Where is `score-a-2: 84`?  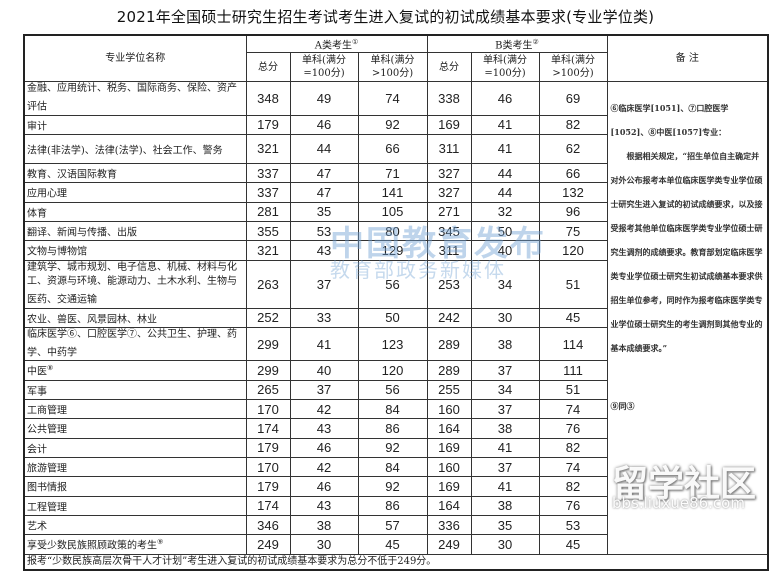 score-a-2: 84 is located at coordinates (392, 409).